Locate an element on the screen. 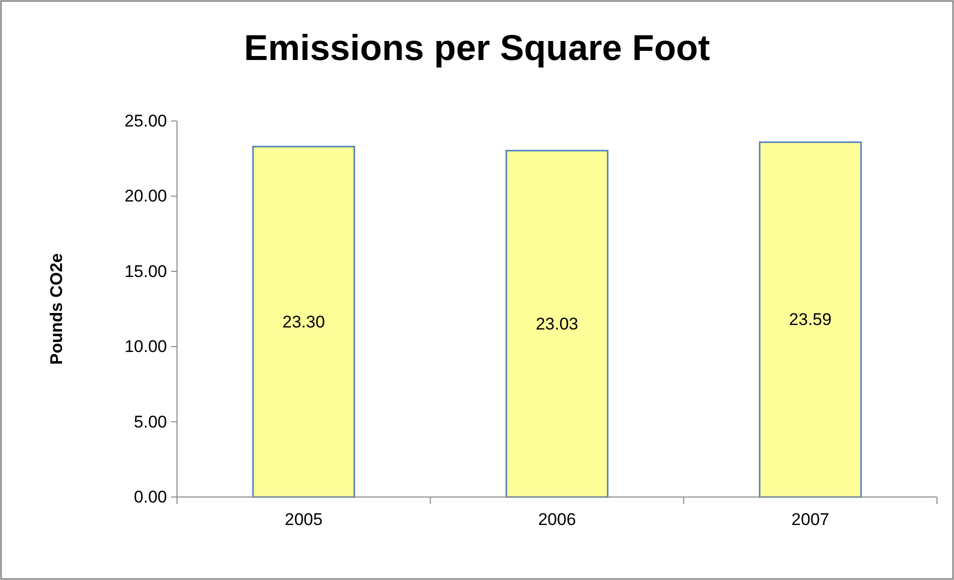 Image resolution: width=954 pixels, height=580 pixels. data-label: 23.03 is located at coordinates (557, 324).